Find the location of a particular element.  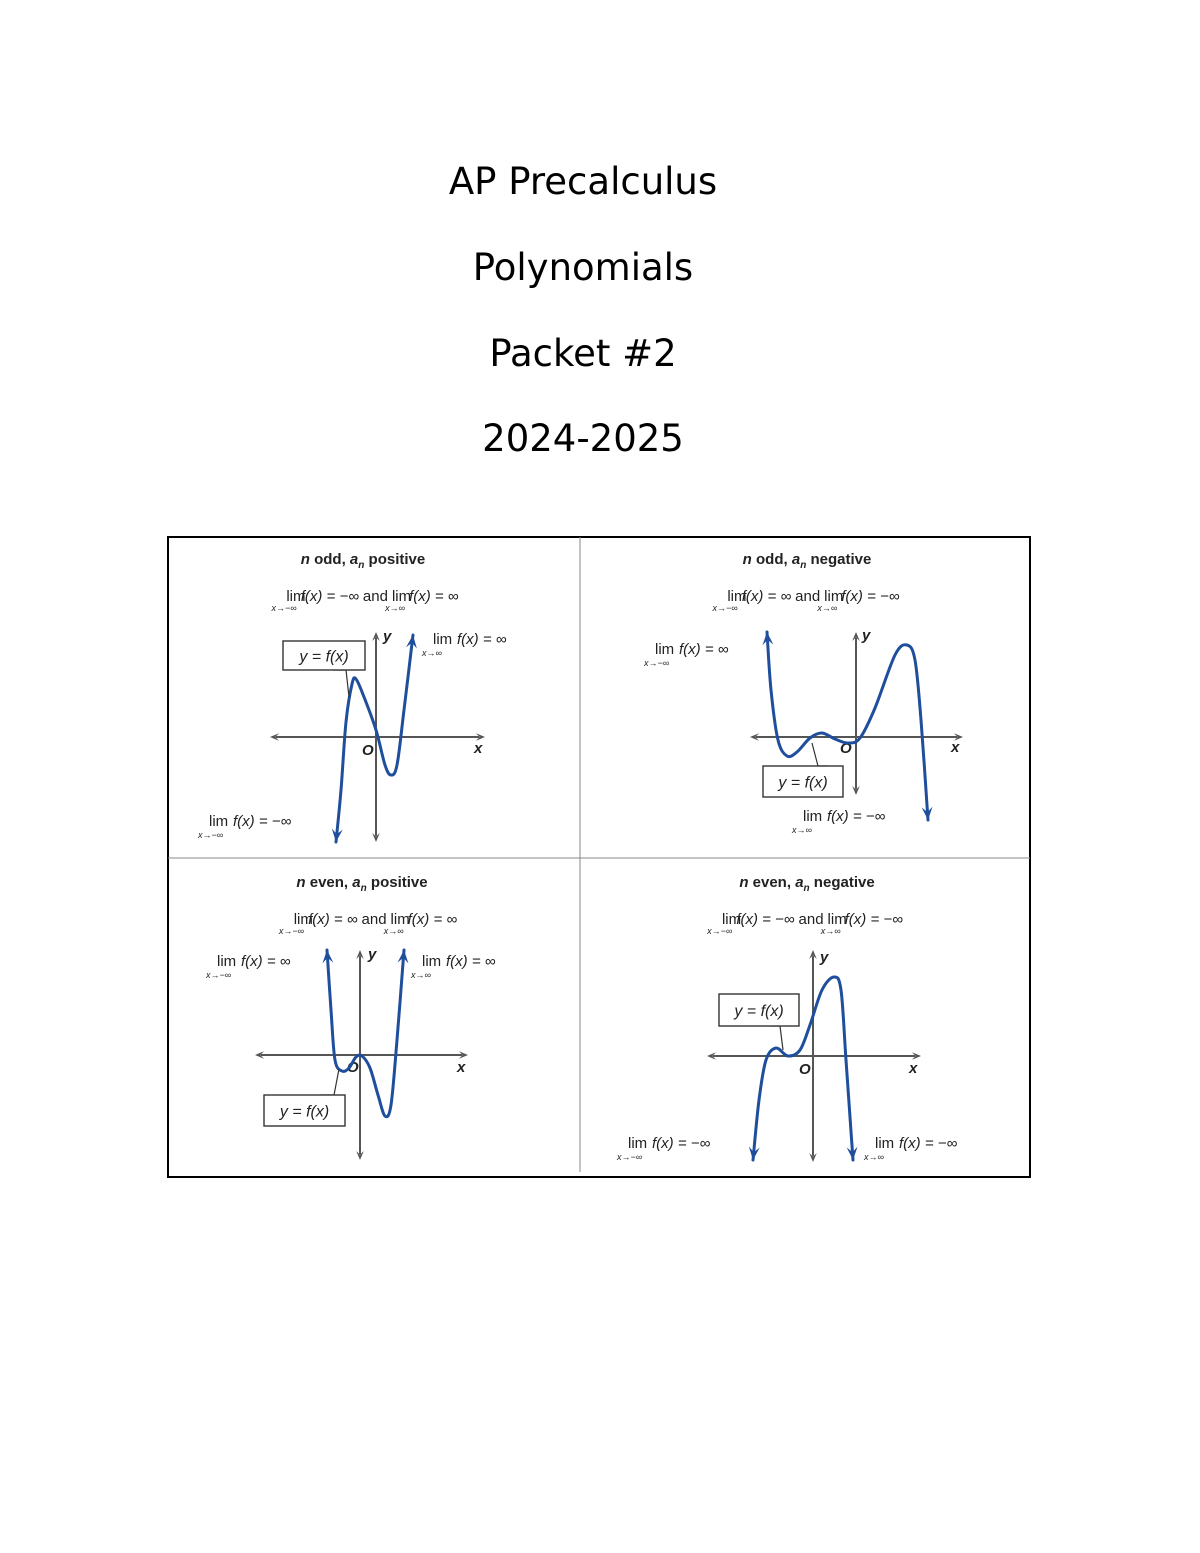

end-behavior-callout: lim f(x) = ∞ x→∞ is located at coordinates (464, 644).